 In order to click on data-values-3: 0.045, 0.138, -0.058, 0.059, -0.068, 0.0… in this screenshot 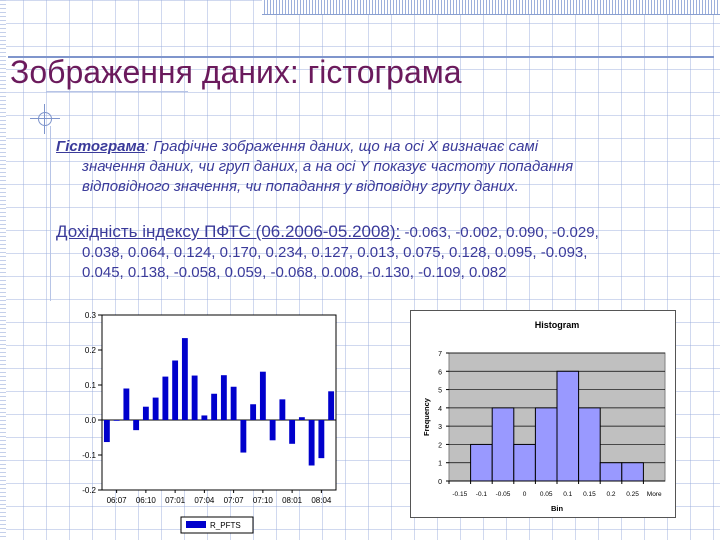, I will do `click(294, 272)`.